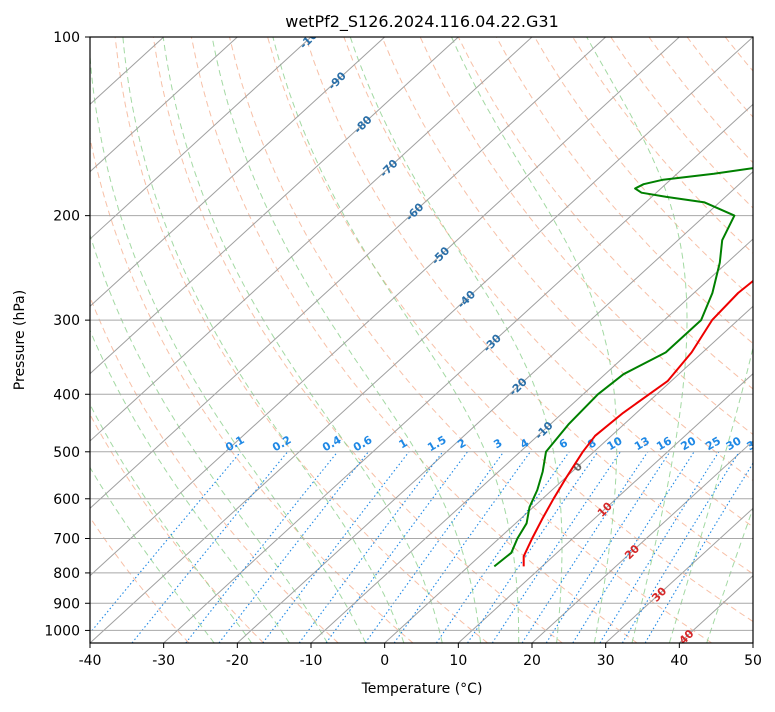  What do you see at coordinates (679, 661) in the screenshot?
I see `x-tick-label: 40` at bounding box center [679, 661].